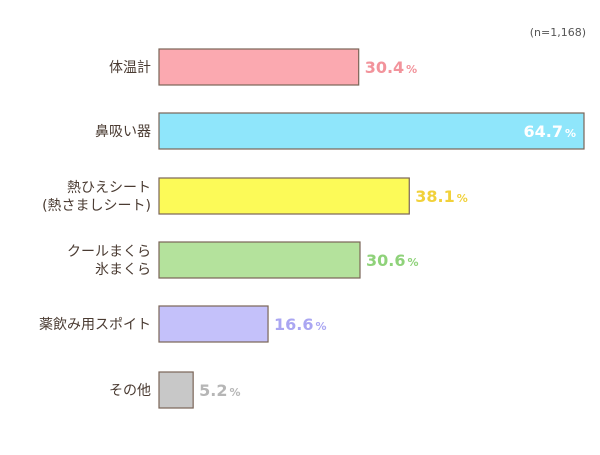 The width and height of the screenshot is (600, 455). I want to click on value-label-2: 38.1%, so click(441, 196).